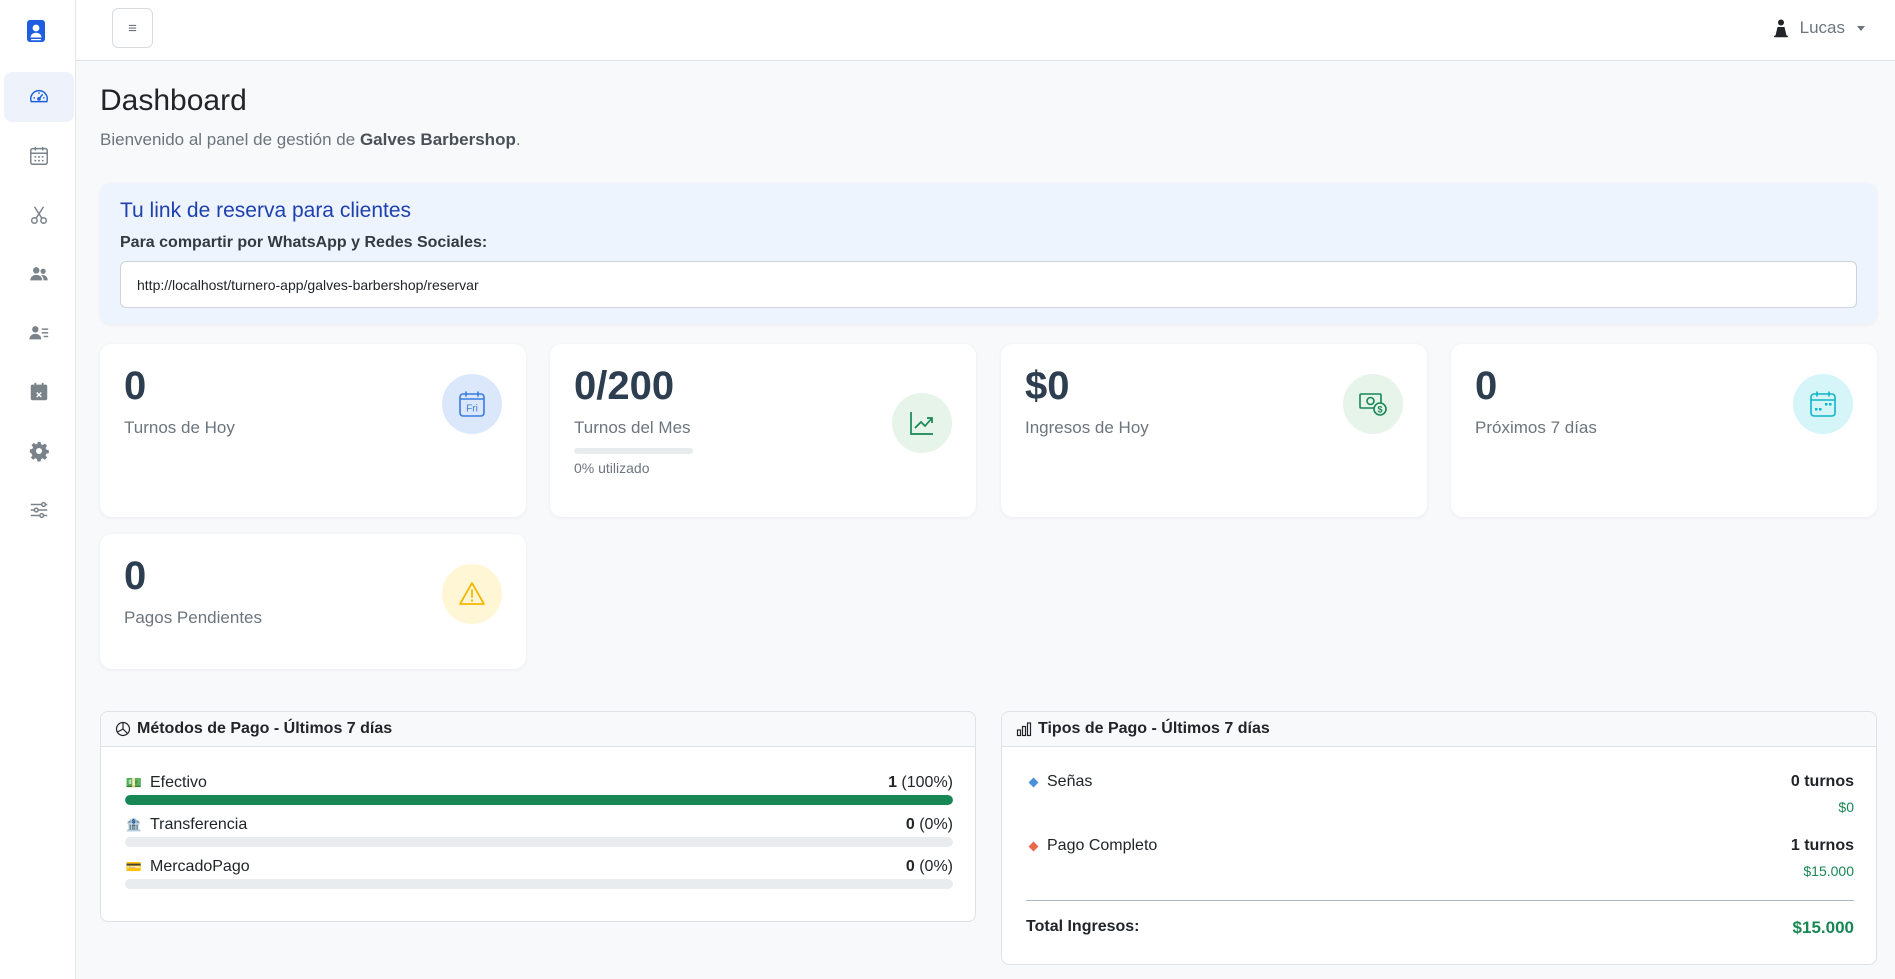 The width and height of the screenshot is (1895, 979). I want to click on stat-card-upcoming: 0 Próximos 7 días, so click(1664, 430).